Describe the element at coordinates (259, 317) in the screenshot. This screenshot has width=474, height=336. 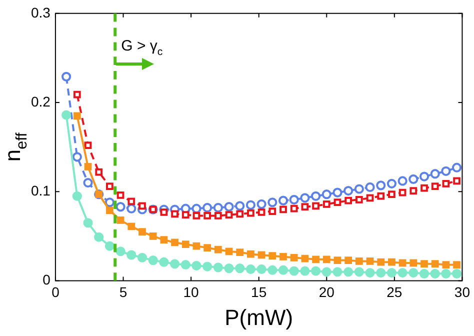
I see `x-axis-title: P(mW)` at that location.